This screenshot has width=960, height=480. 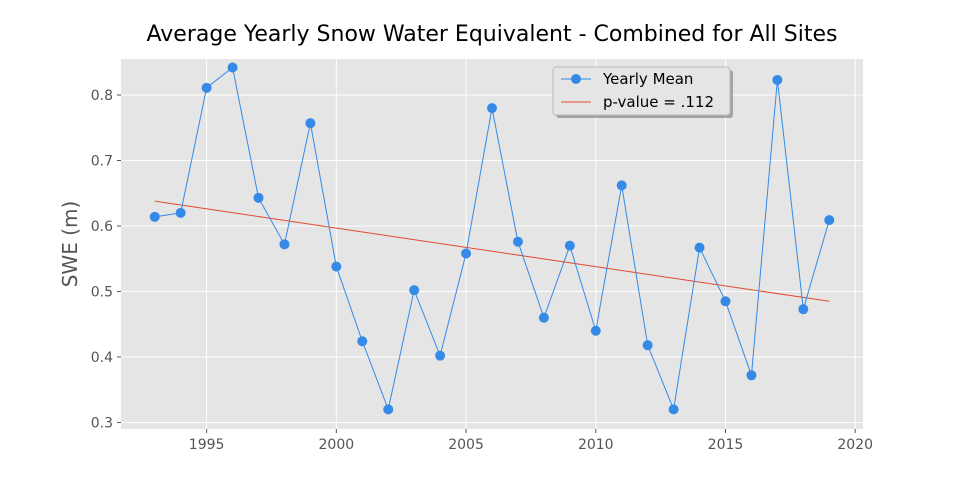 I want to click on legend-box, so click(x=641, y=91).